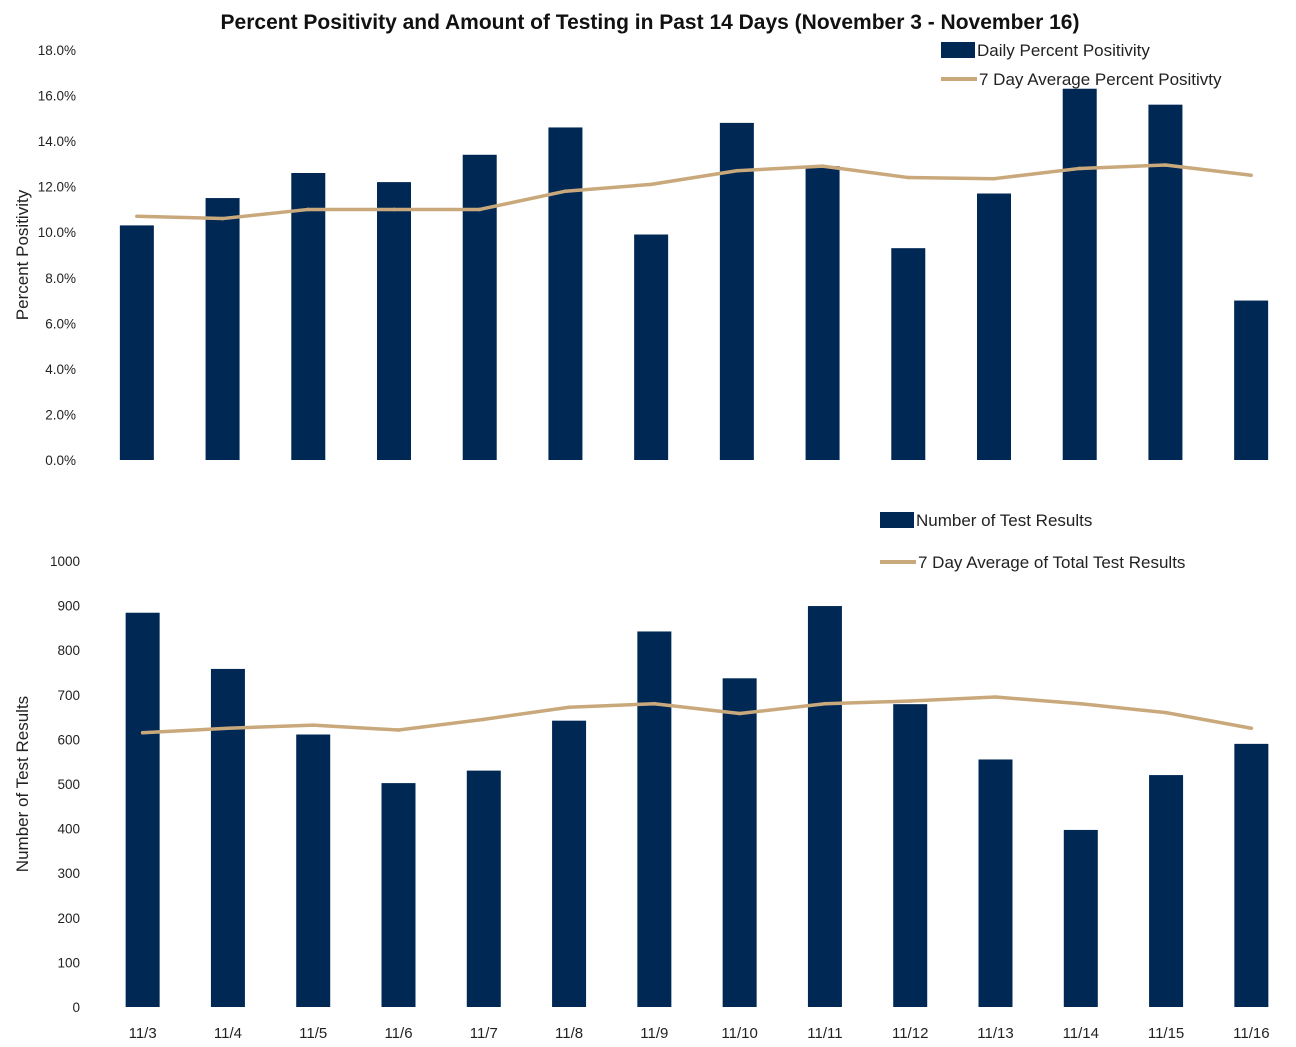 This screenshot has width=1296, height=1047. I want to click on x-tick-label: 11/13, so click(995, 1033).